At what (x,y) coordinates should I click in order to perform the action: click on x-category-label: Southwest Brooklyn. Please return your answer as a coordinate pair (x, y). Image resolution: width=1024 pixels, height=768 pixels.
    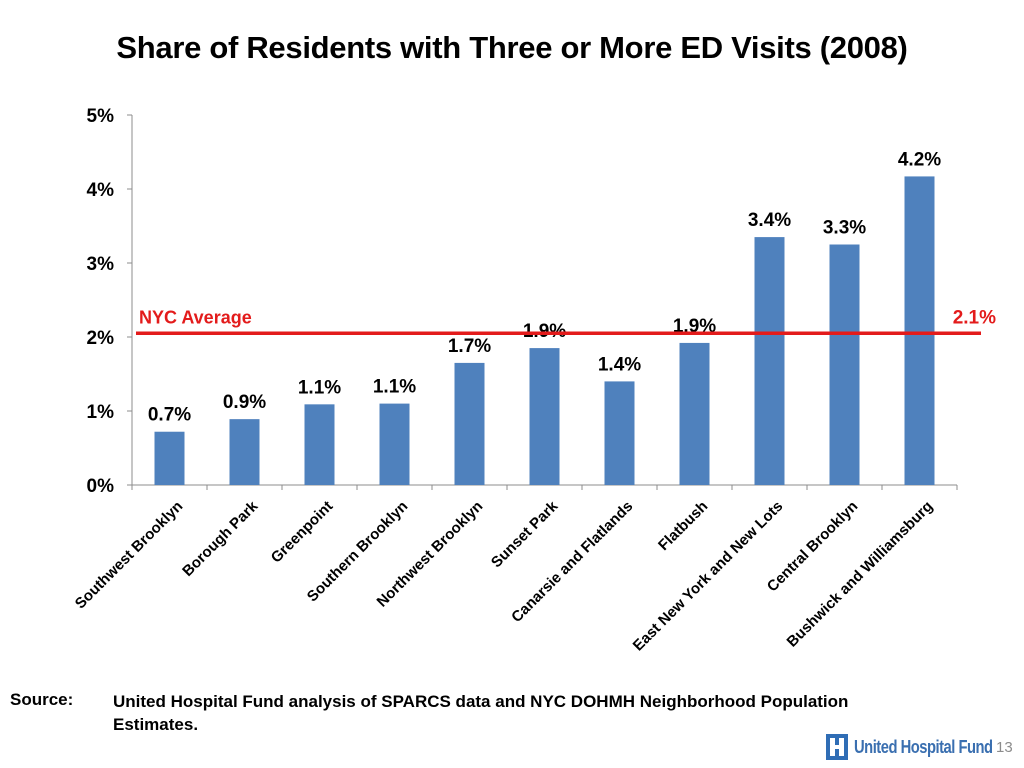
    Looking at the image, I should click on (129, 555).